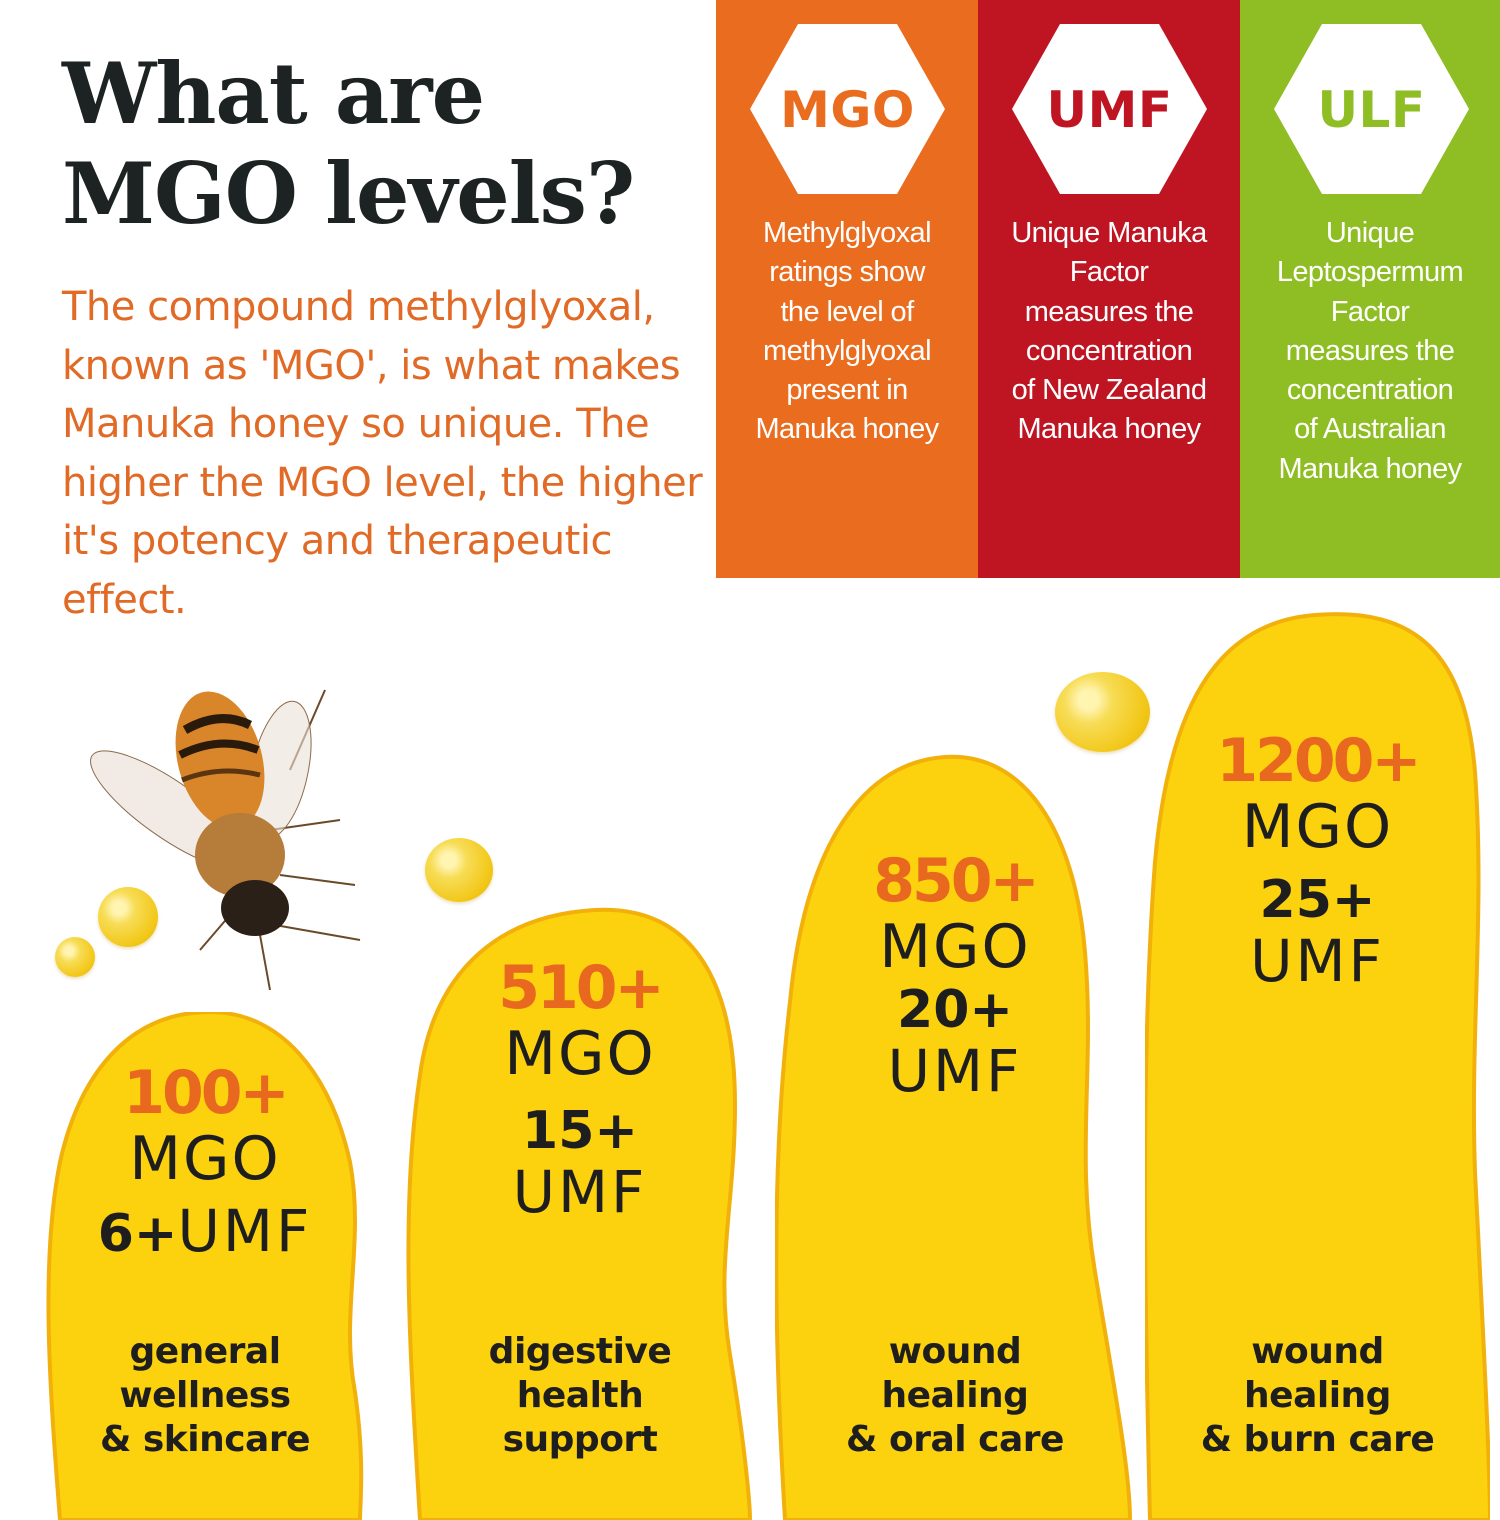  Describe the element at coordinates (1317, 1395) in the screenshot. I see `honey-use: wound healing & burn care` at that location.